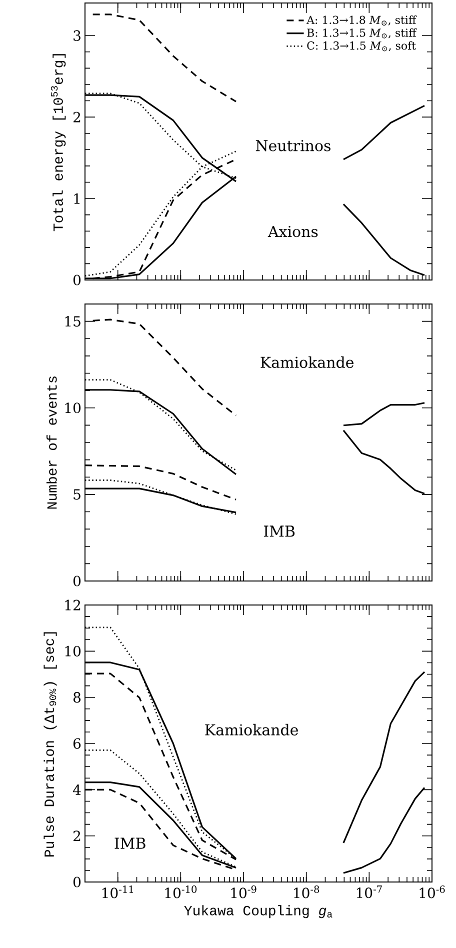  I want to click on y-tick-label: 5, so click(77, 494).